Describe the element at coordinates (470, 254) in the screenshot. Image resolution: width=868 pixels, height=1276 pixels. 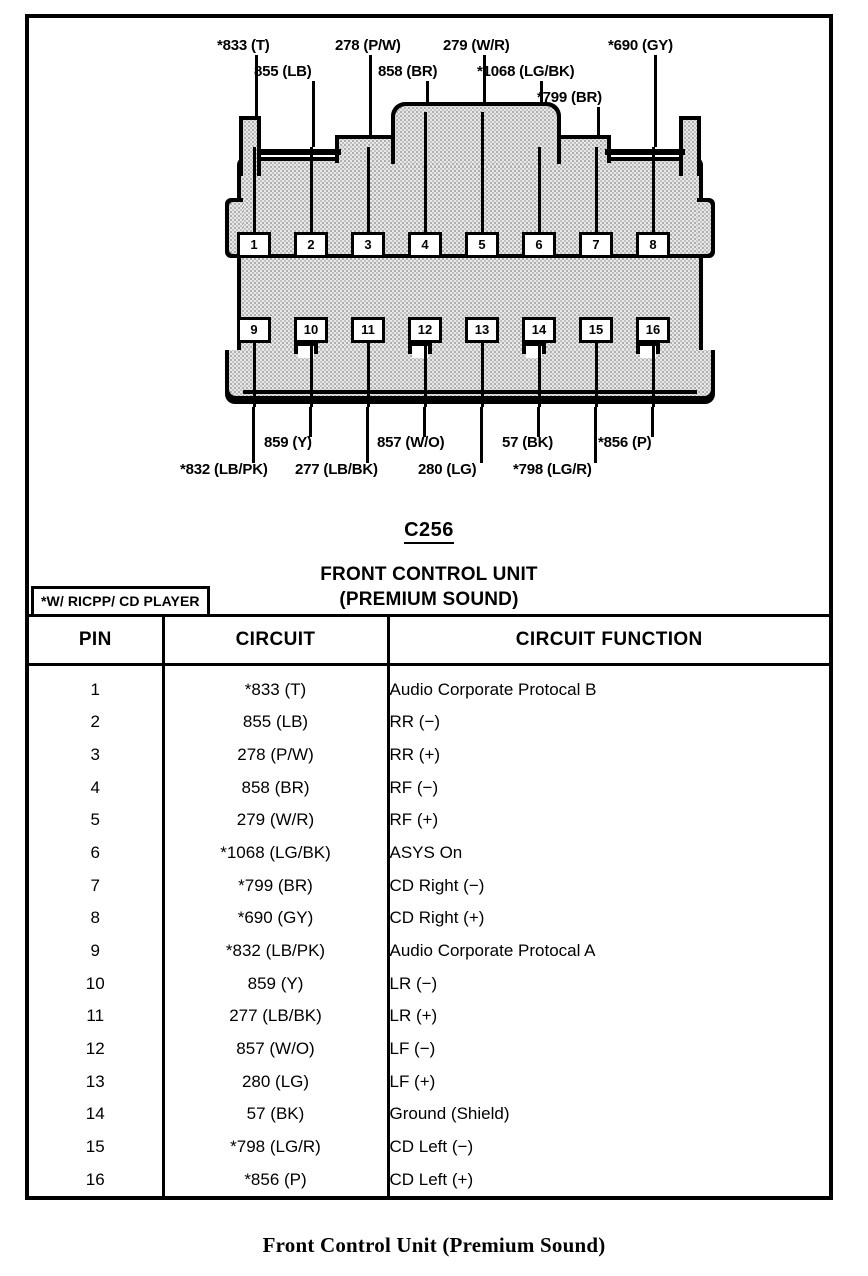
I see `connector-body: 1 2 3 4 5 6 7 8 9 10 11 12 13 14 15 16` at that location.